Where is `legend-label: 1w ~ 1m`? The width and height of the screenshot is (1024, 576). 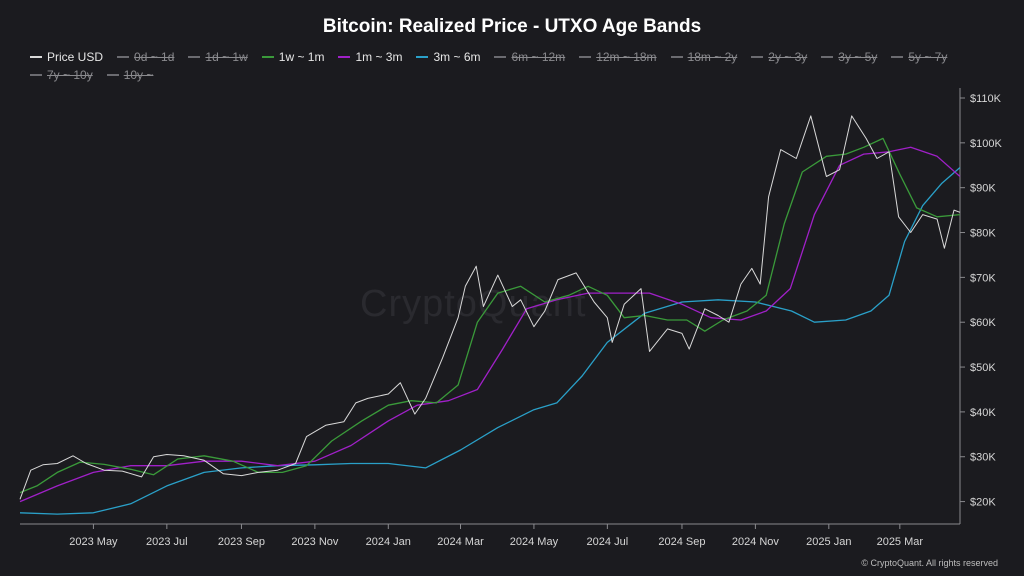
legend-label: 1w ~ 1m is located at coordinates (301, 57).